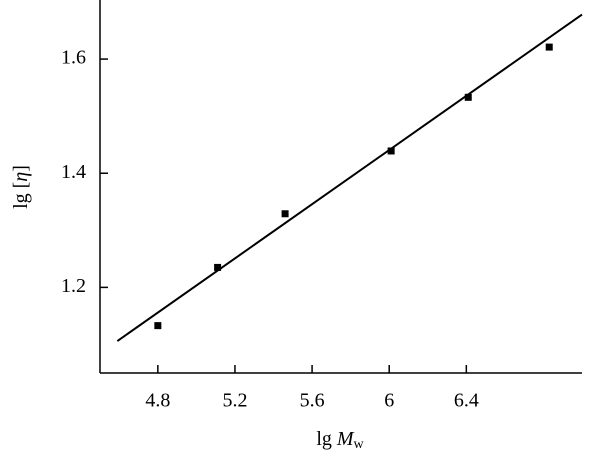  Describe the element at coordinates (21, 195) in the screenshot. I see `y-axis-label-part: lg [` at that location.